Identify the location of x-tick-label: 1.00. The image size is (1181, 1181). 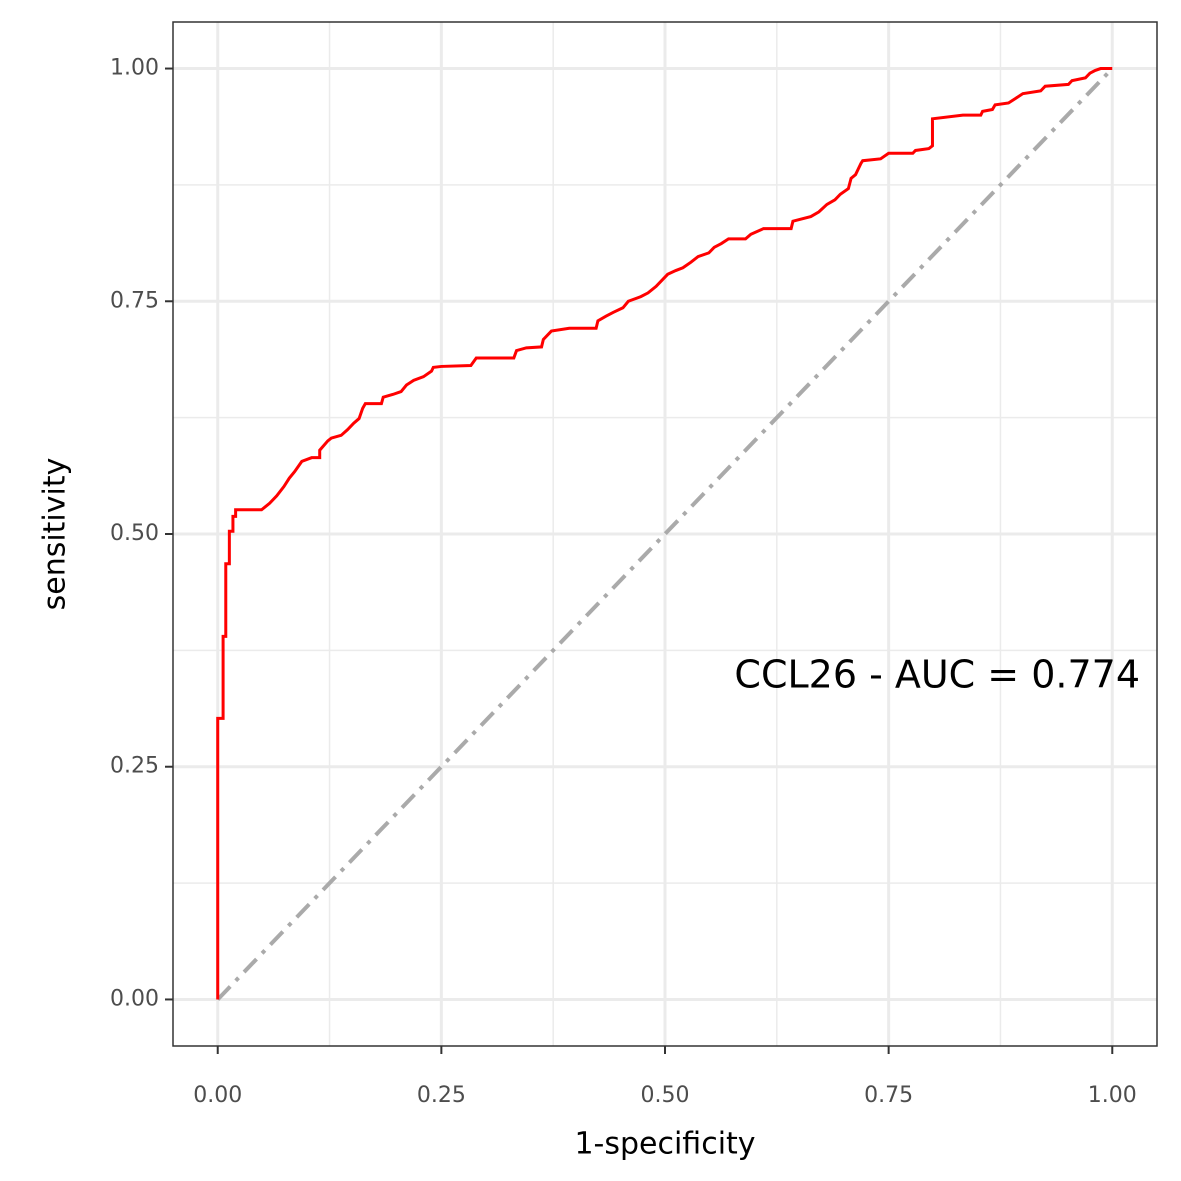
(1112, 1095).